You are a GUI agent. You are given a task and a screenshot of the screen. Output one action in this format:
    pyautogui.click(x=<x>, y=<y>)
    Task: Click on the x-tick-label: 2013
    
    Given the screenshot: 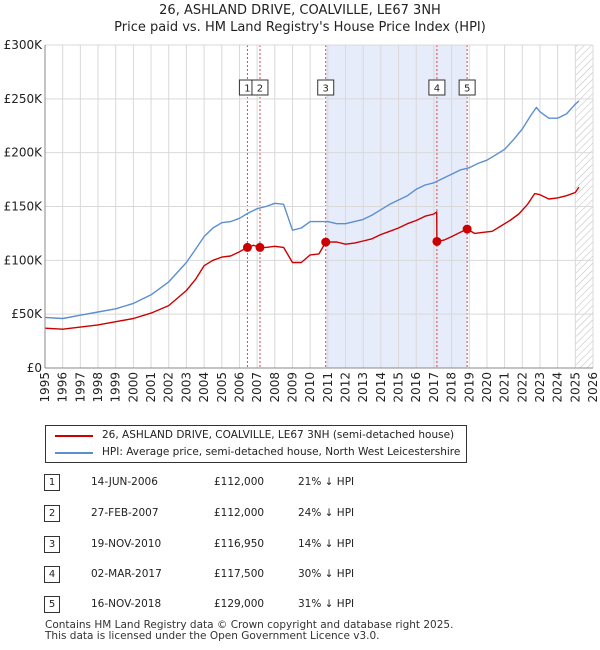 What is the action you would take?
    pyautogui.click(x=363, y=387)
    